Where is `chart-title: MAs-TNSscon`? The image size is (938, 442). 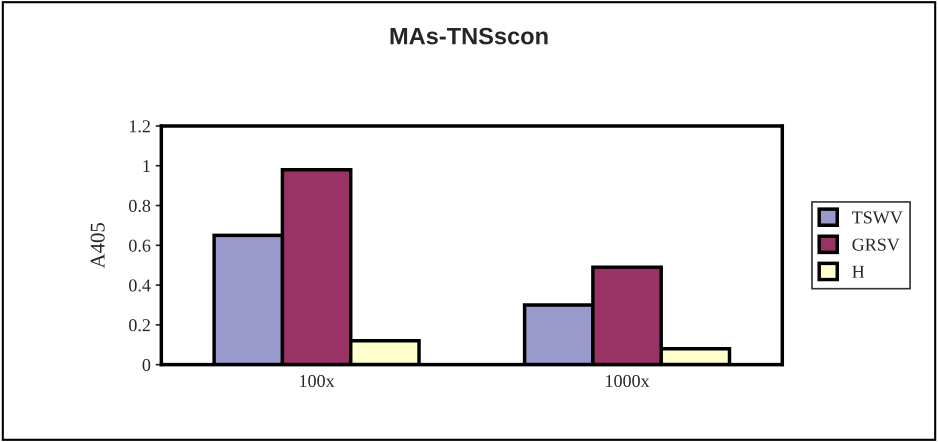 chart-title: MAs-TNSscon is located at coordinates (469, 36).